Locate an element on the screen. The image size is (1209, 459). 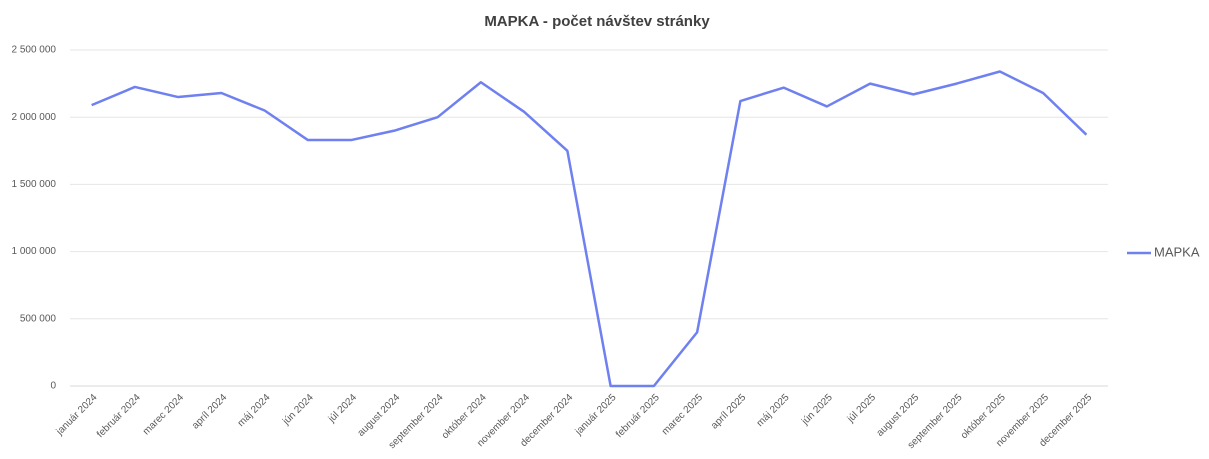
x-tick-label: január 2024 is located at coordinates (77, 415).